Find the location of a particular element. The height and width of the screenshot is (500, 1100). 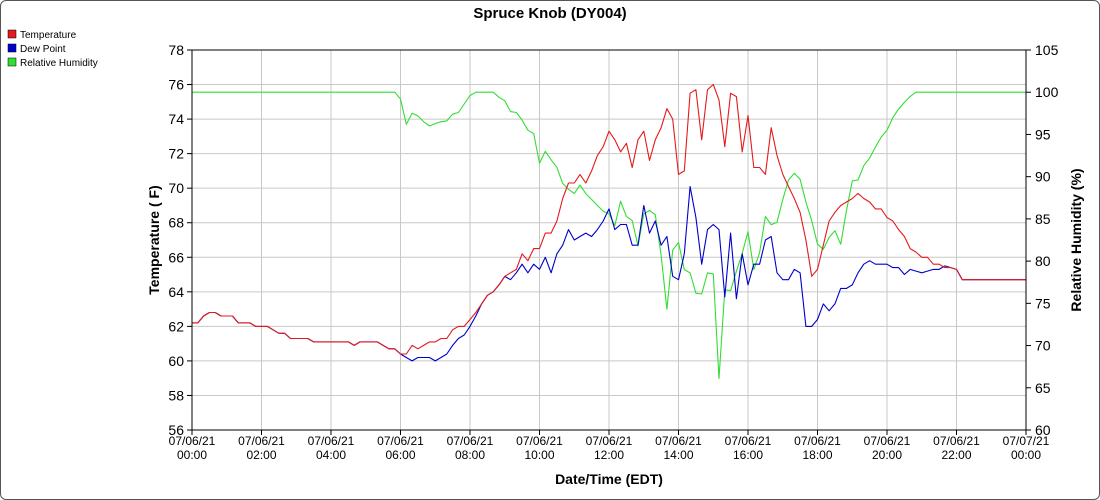

y-tick-label-right: 90 is located at coordinates (1043, 177).